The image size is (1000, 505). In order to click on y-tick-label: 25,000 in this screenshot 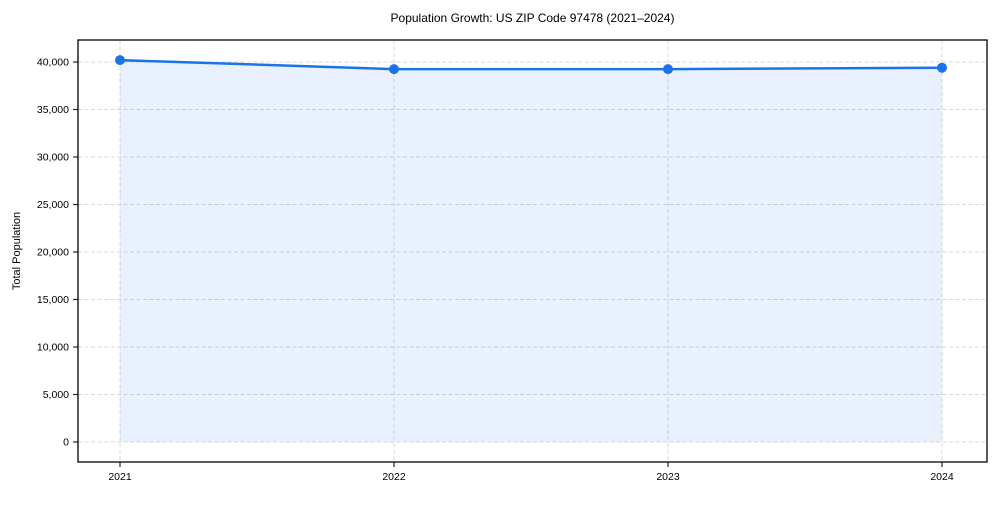, I will do `click(53, 205)`.